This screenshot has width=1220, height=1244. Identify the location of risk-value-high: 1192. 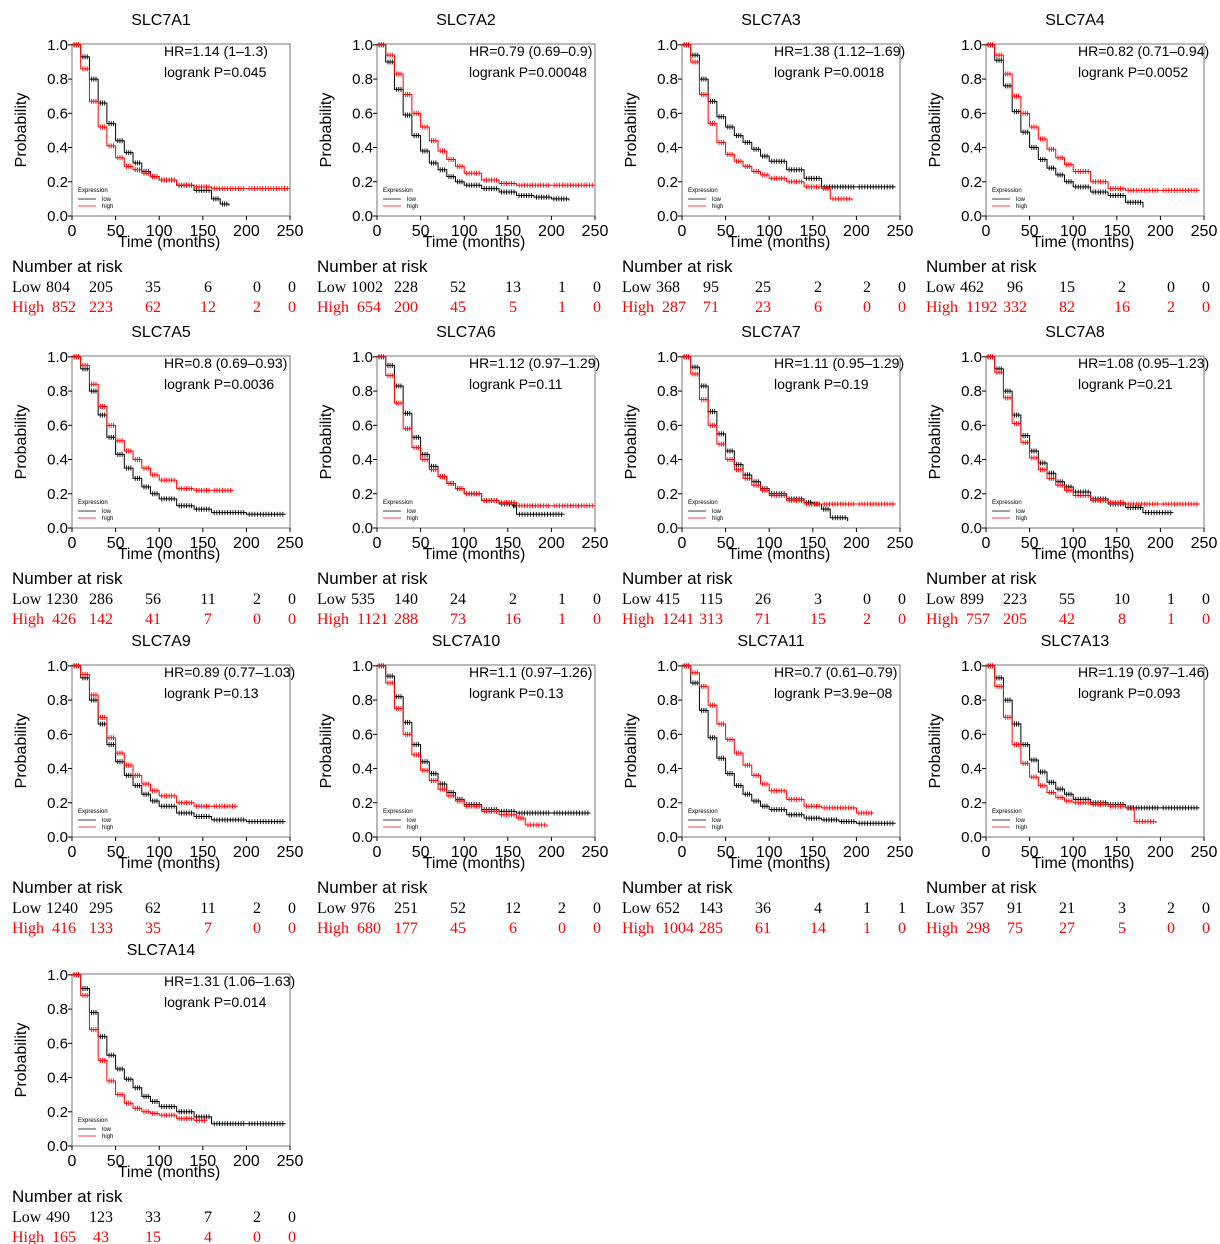
(981, 307).